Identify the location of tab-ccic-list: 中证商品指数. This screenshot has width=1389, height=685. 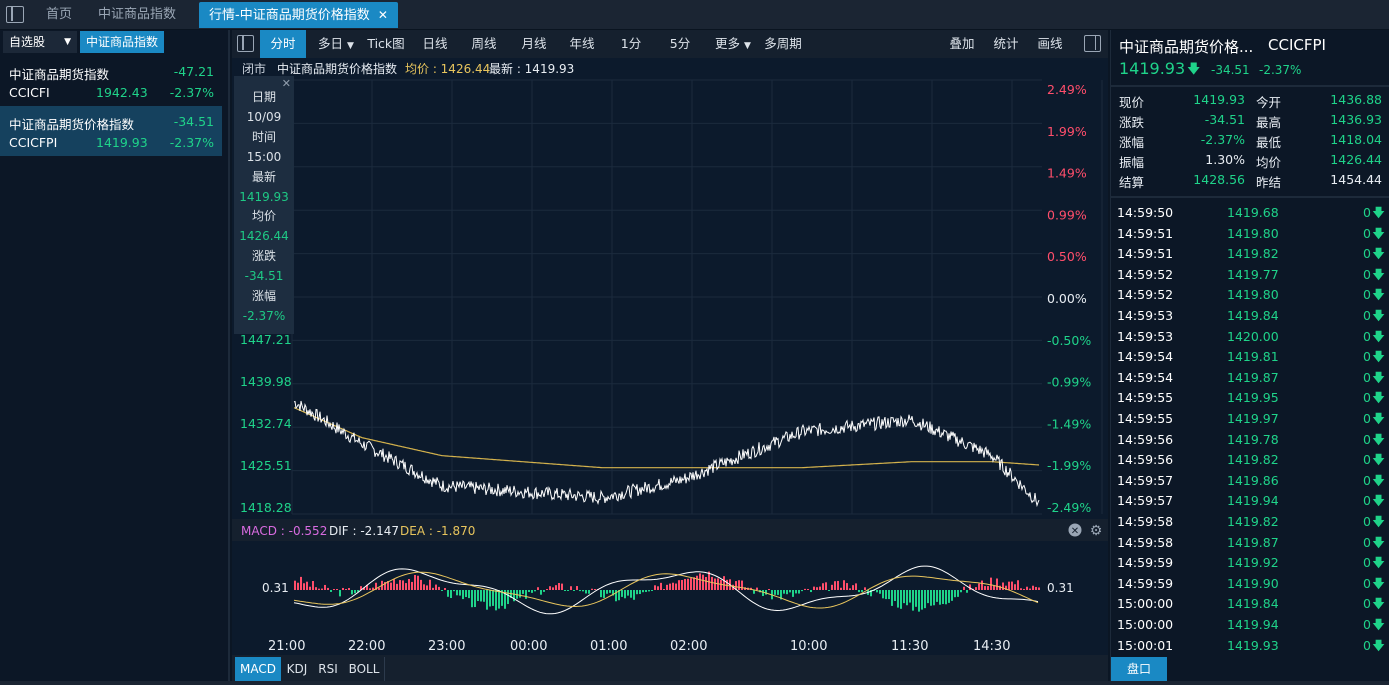
(122, 42).